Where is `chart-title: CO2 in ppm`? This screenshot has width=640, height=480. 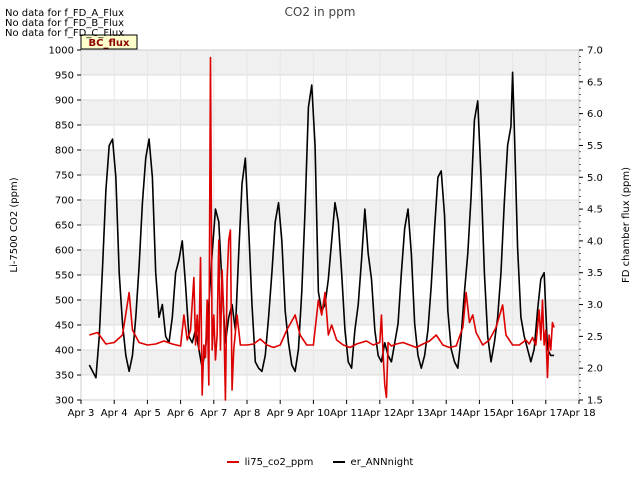
chart-title: CO2 in ppm is located at coordinates (320, 12).